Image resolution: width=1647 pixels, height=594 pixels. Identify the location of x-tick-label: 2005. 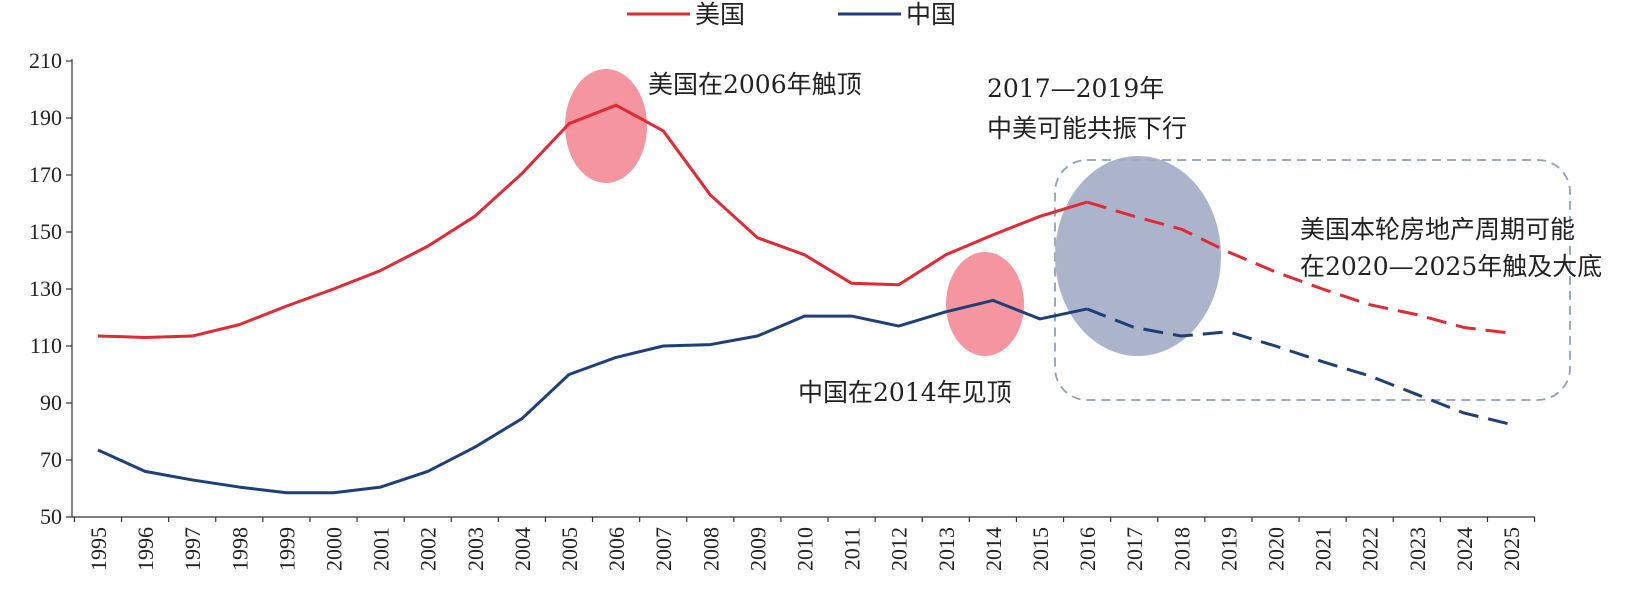
(569, 549).